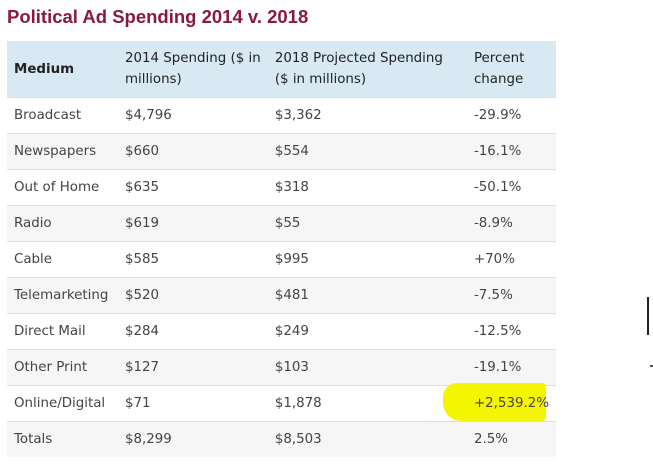 Image resolution: width=653 pixels, height=470 pixels. What do you see at coordinates (192, 69) in the screenshot?
I see `header-2014-spending: 2014 Spending ($ in millions)` at bounding box center [192, 69].